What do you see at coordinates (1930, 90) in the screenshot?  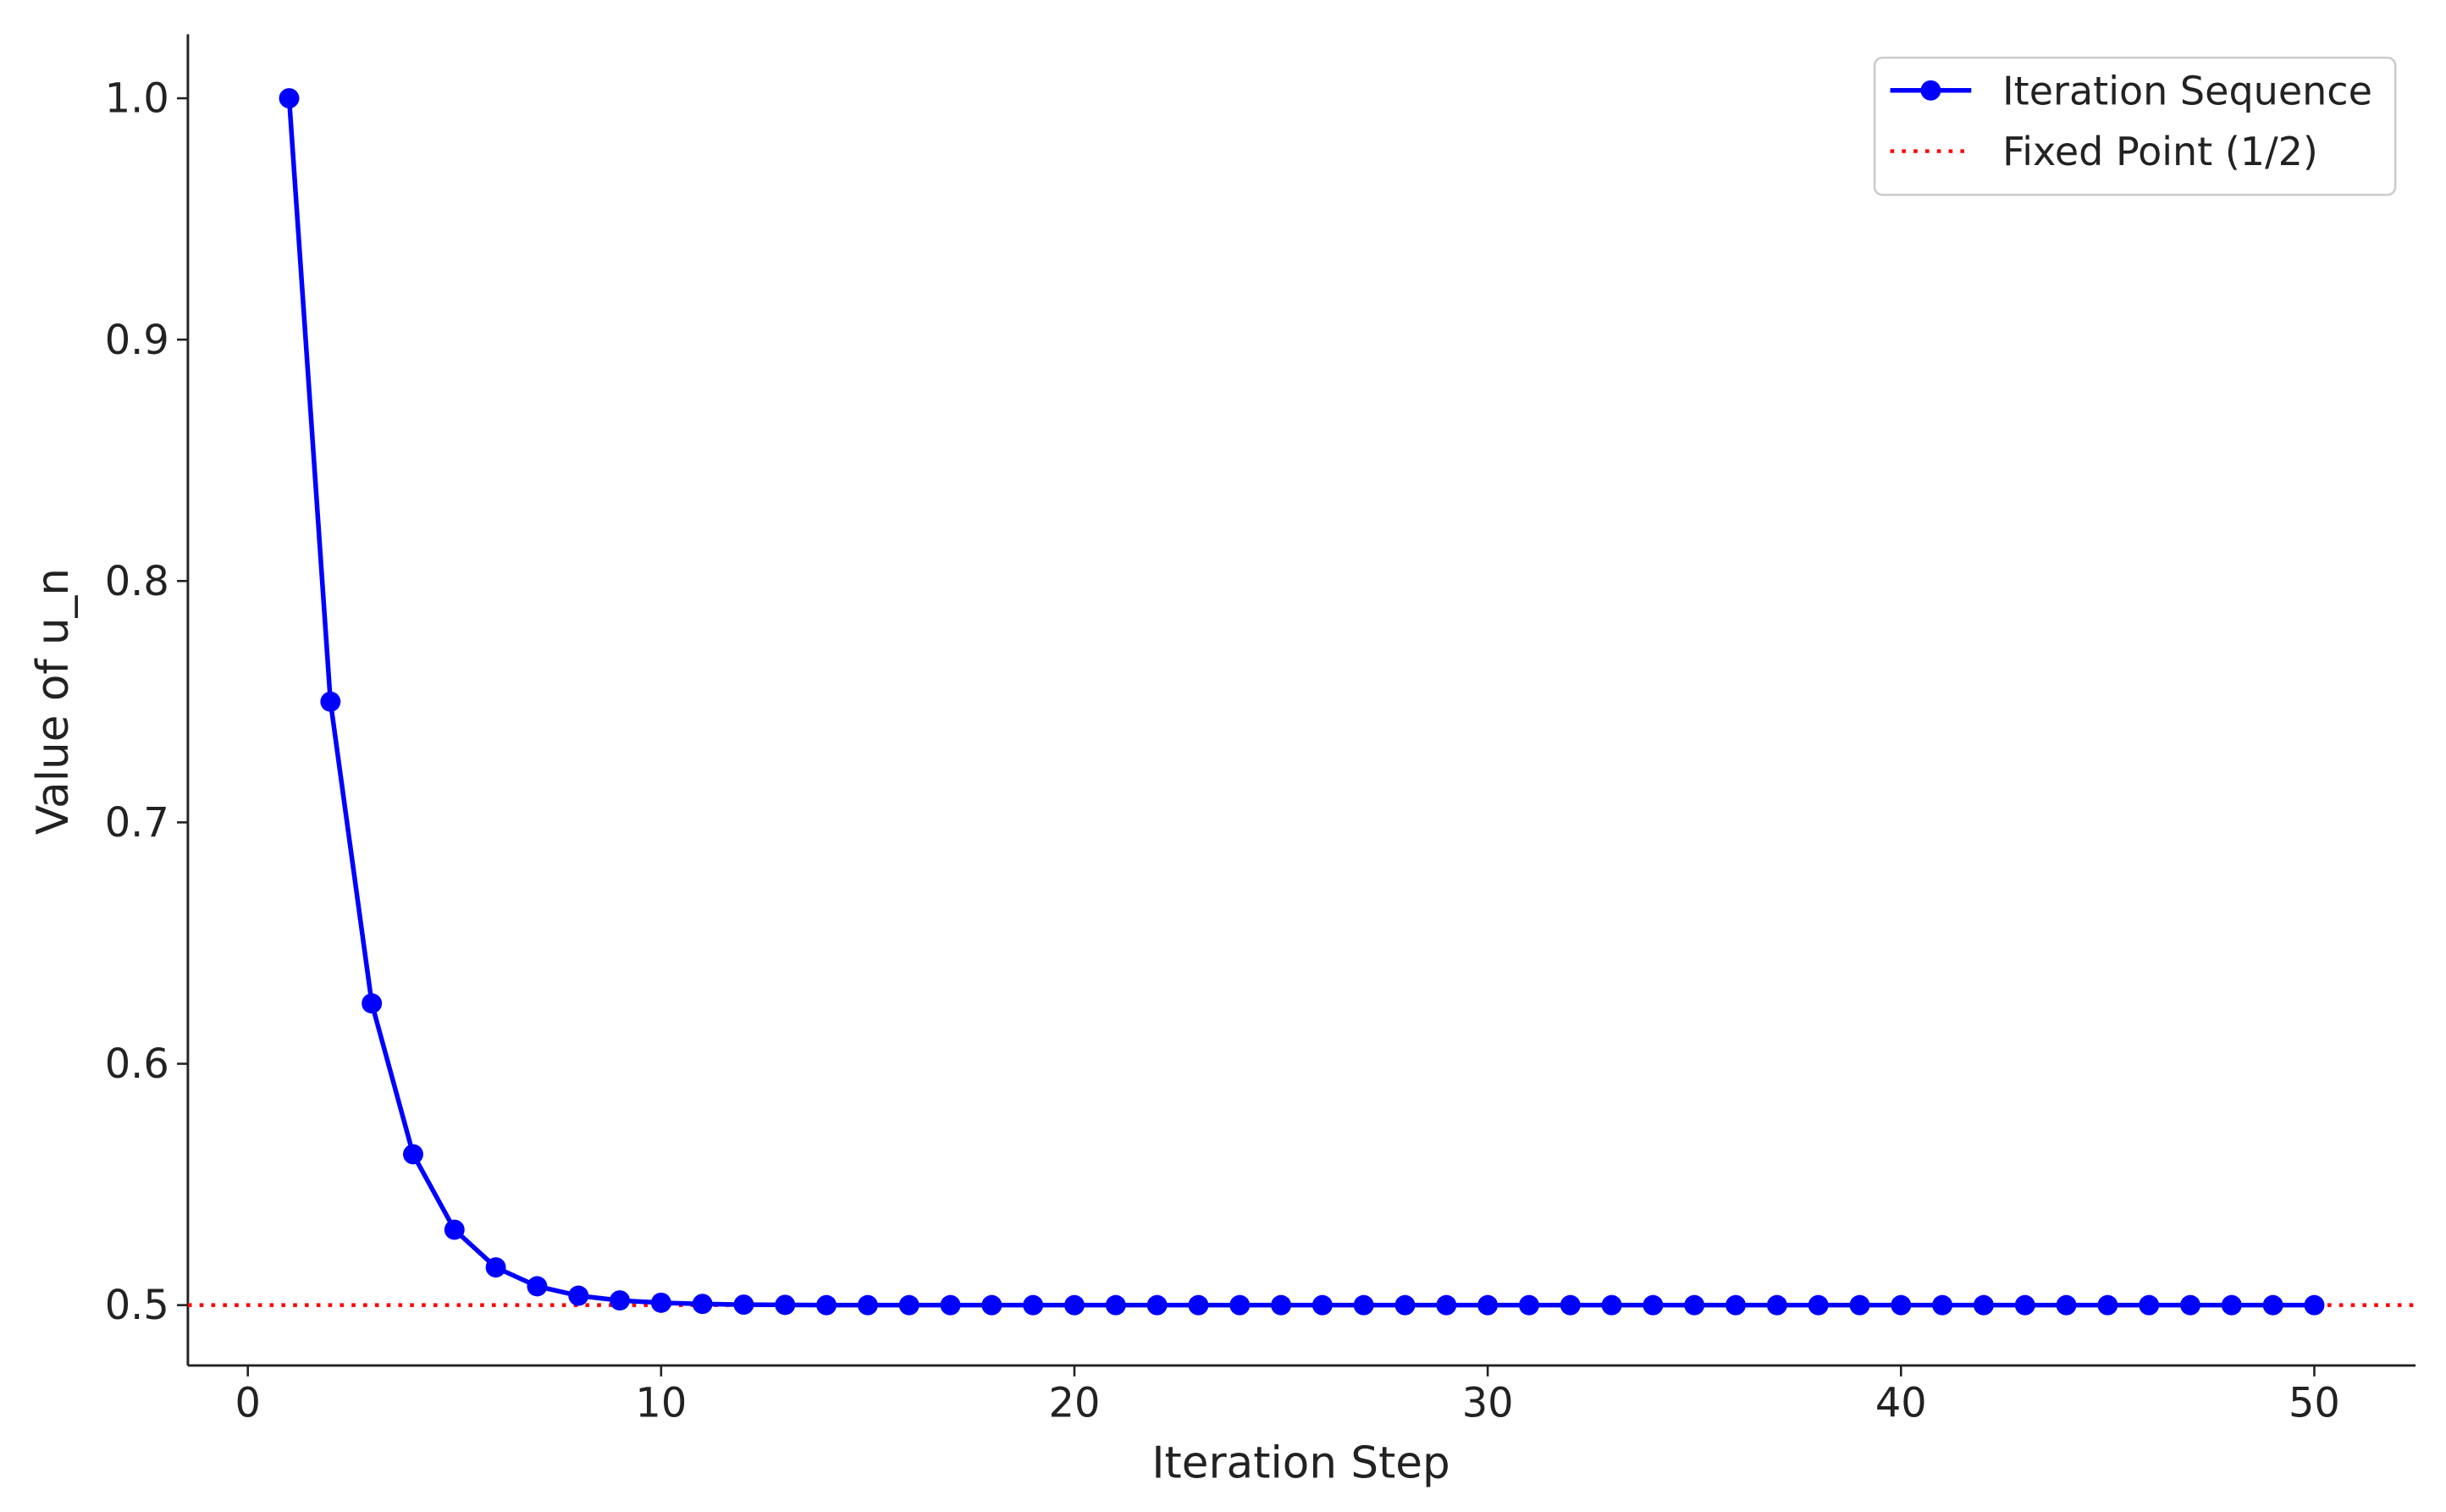 I see `legend-swatch` at bounding box center [1930, 90].